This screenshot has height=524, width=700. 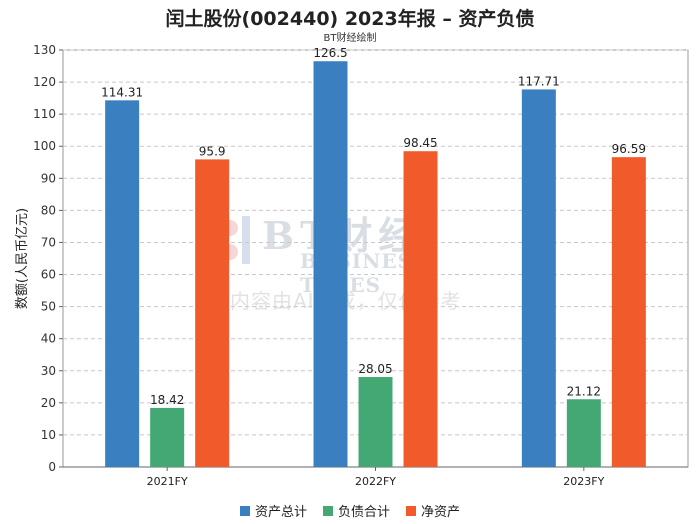 I want to click on y-tick-label: 100, so click(x=44, y=146).